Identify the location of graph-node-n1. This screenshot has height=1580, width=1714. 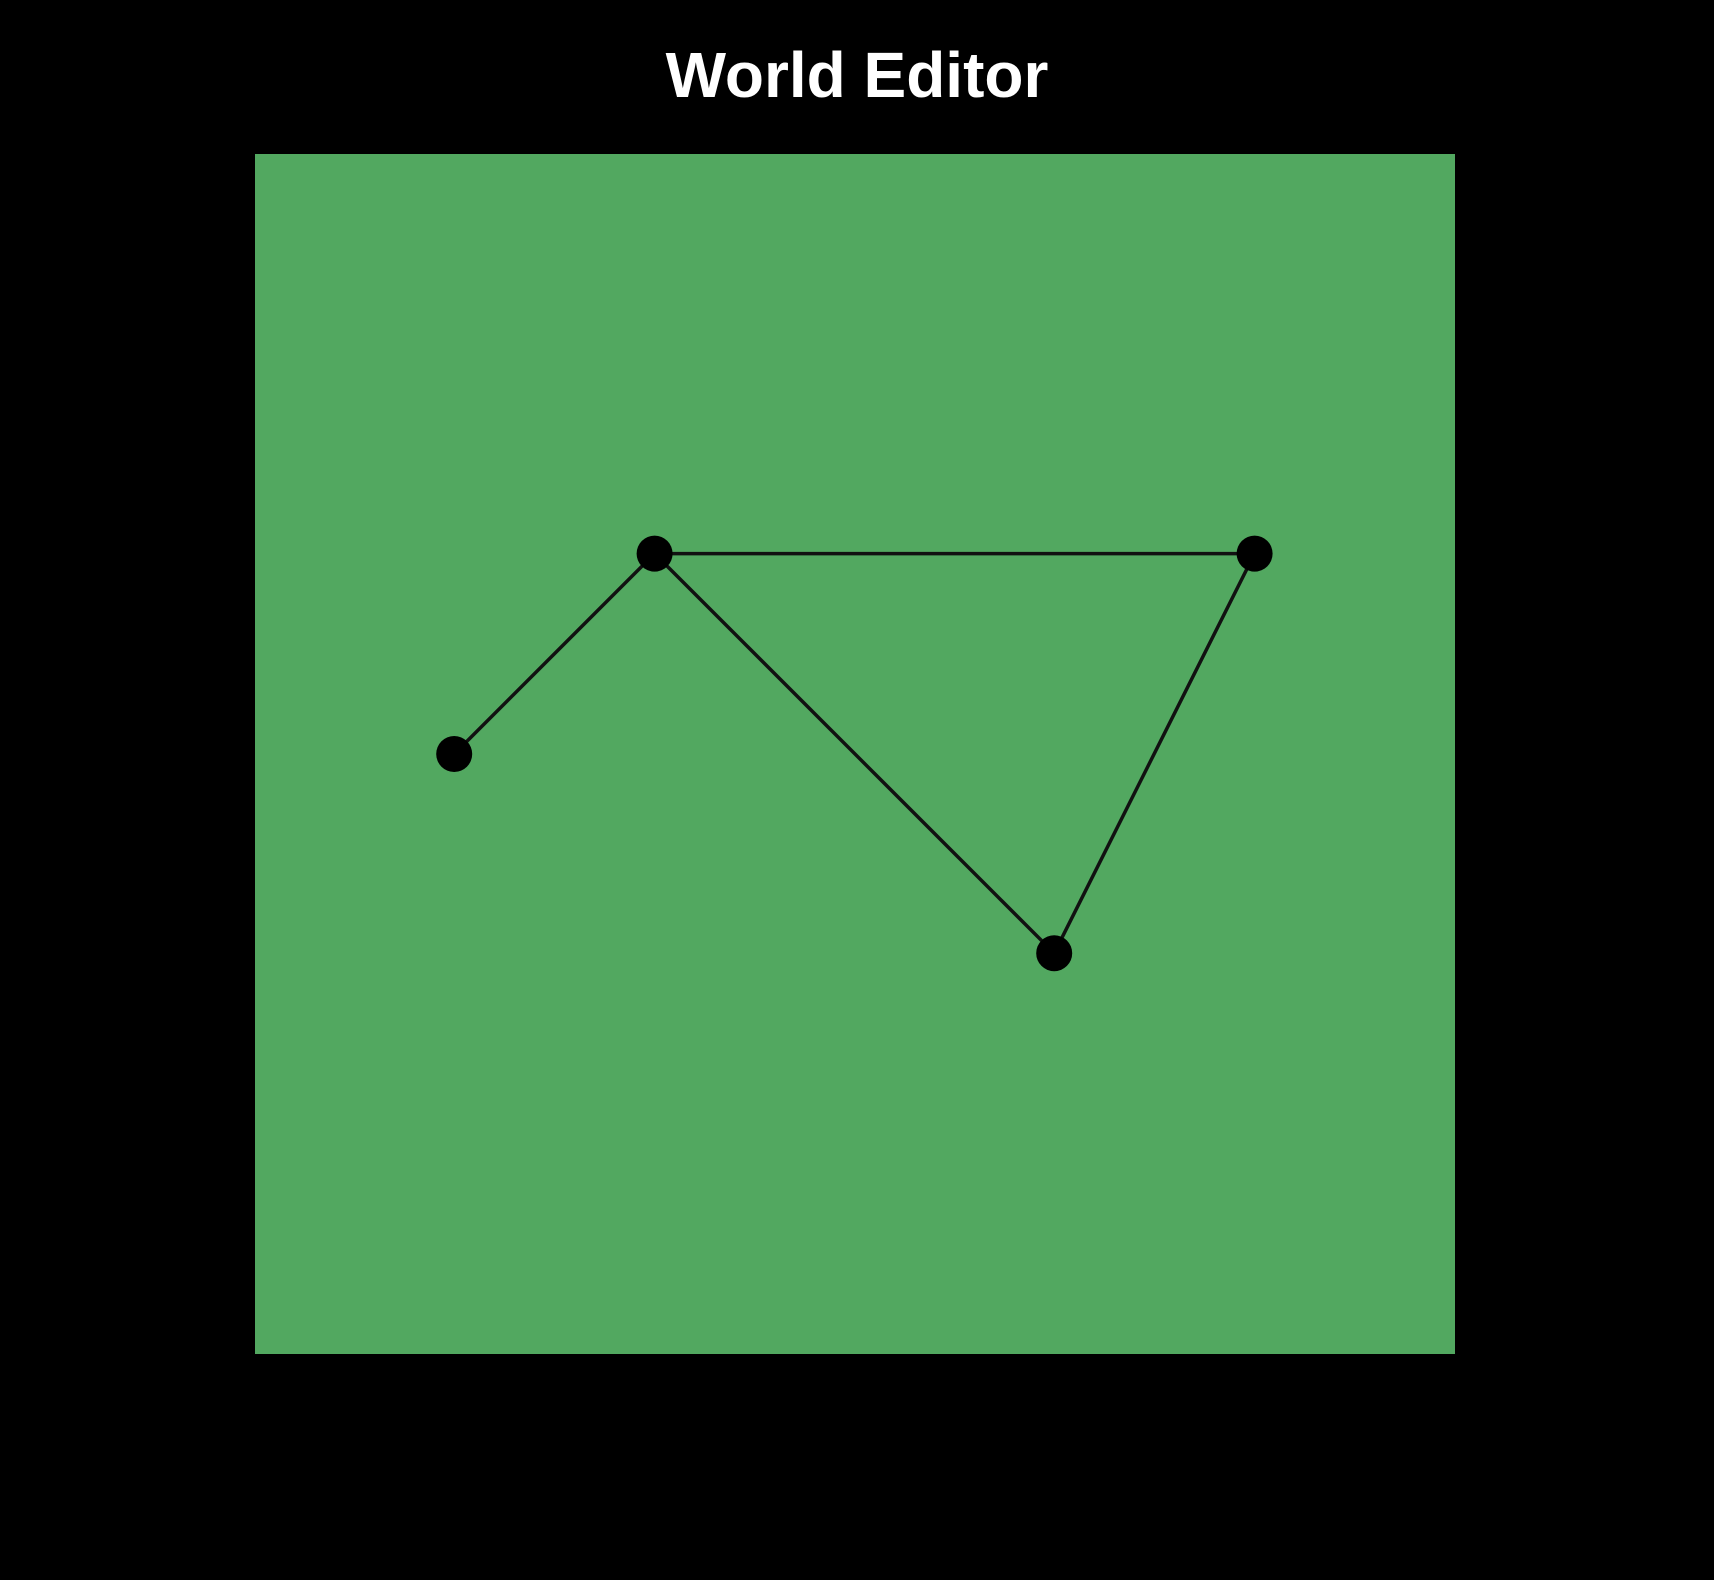
(654, 553).